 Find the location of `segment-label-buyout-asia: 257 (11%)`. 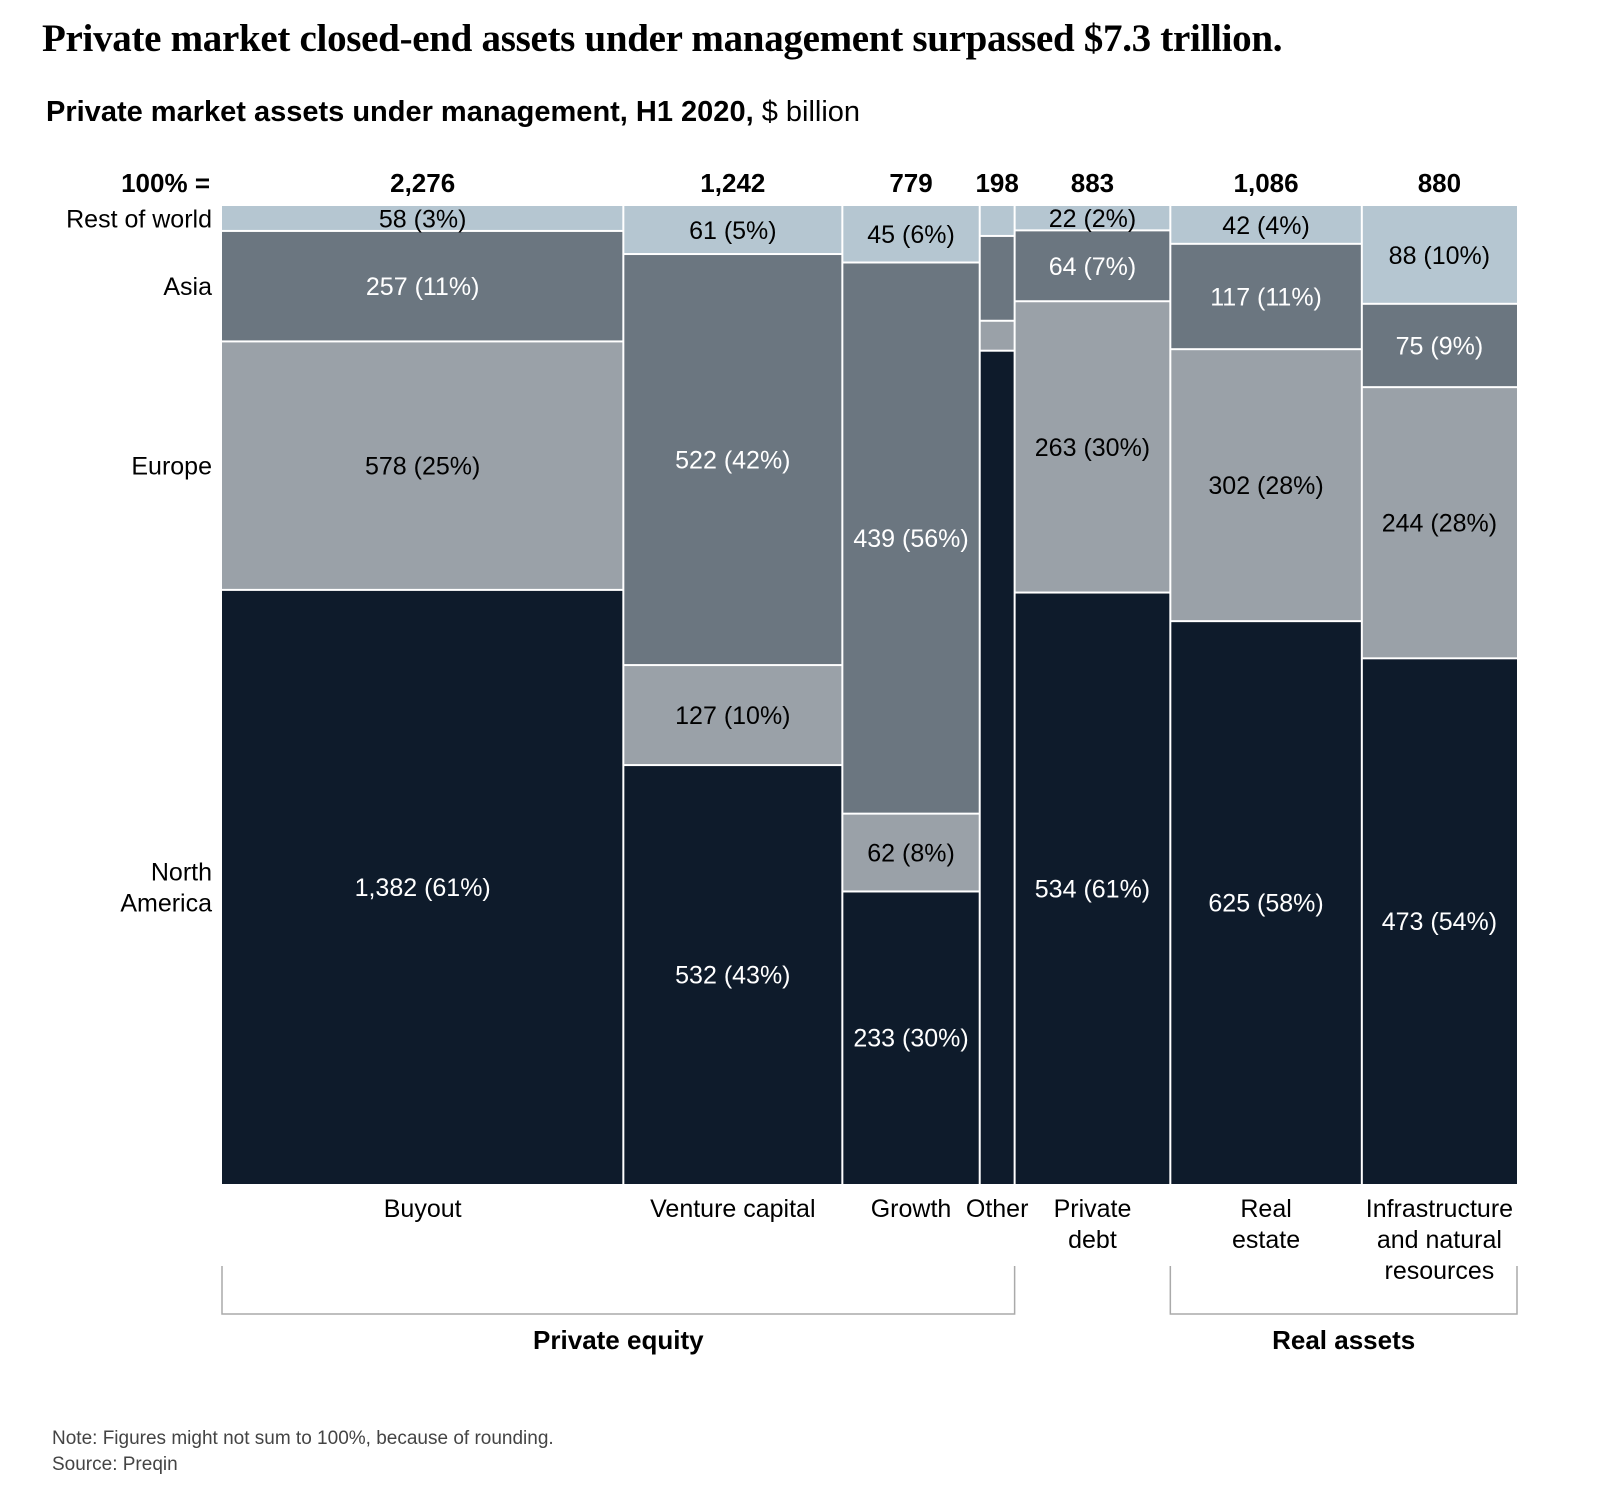

segment-label-buyout-asia: 257 (11%) is located at coordinates (423, 287).